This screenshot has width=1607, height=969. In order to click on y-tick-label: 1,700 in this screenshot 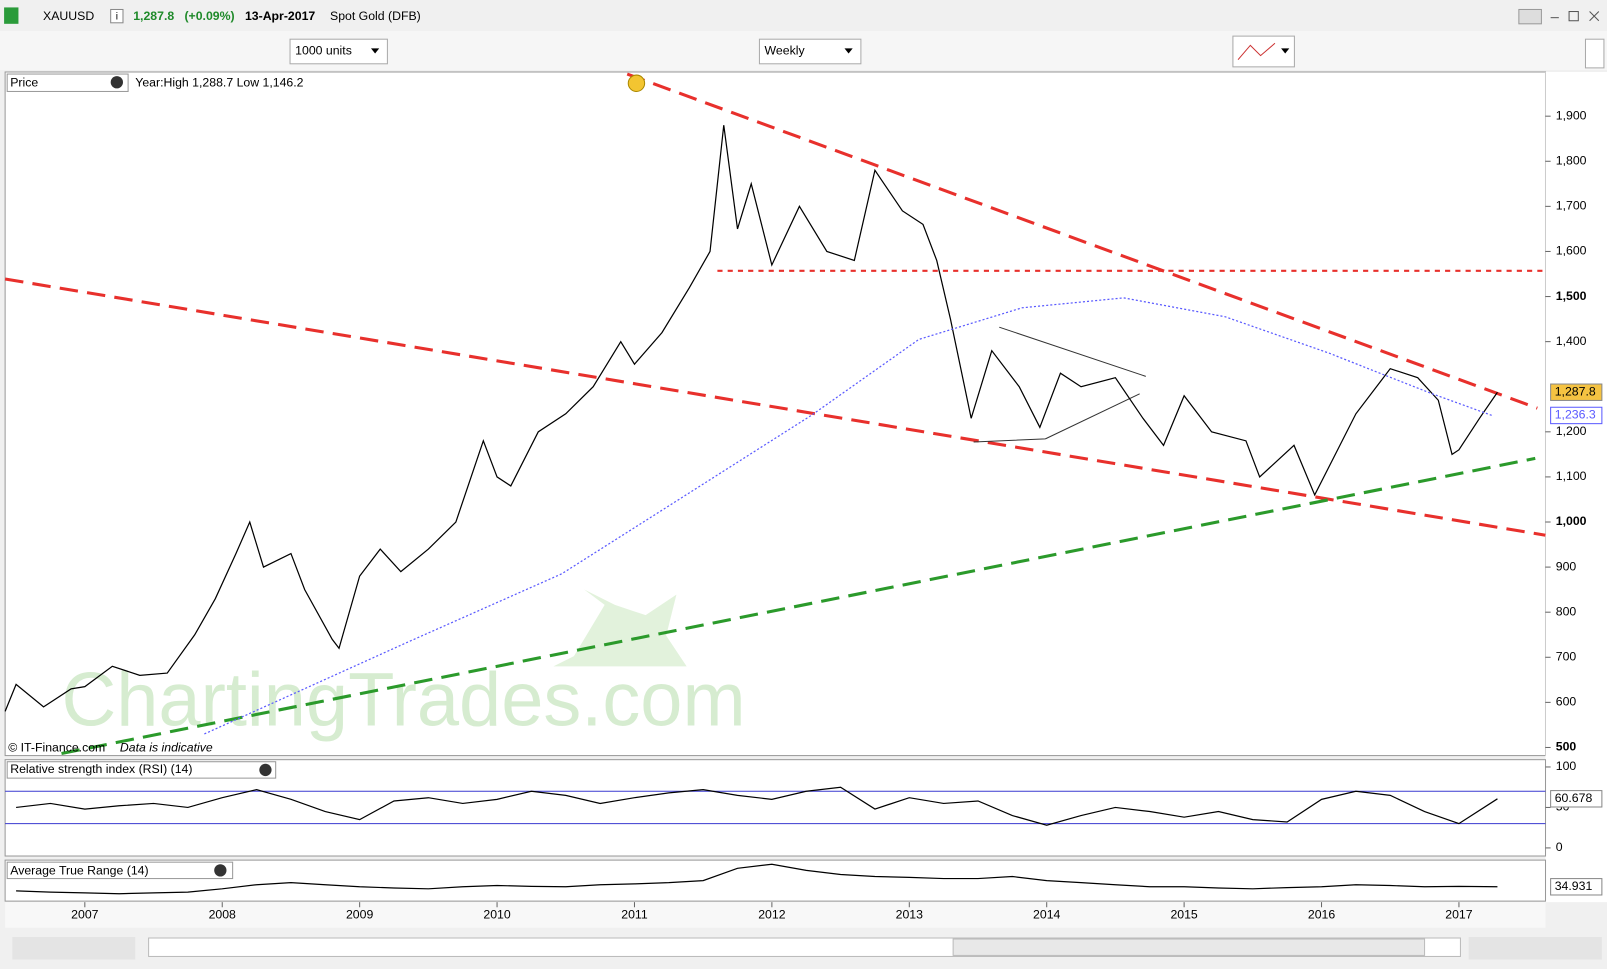, I will do `click(1571, 206)`.